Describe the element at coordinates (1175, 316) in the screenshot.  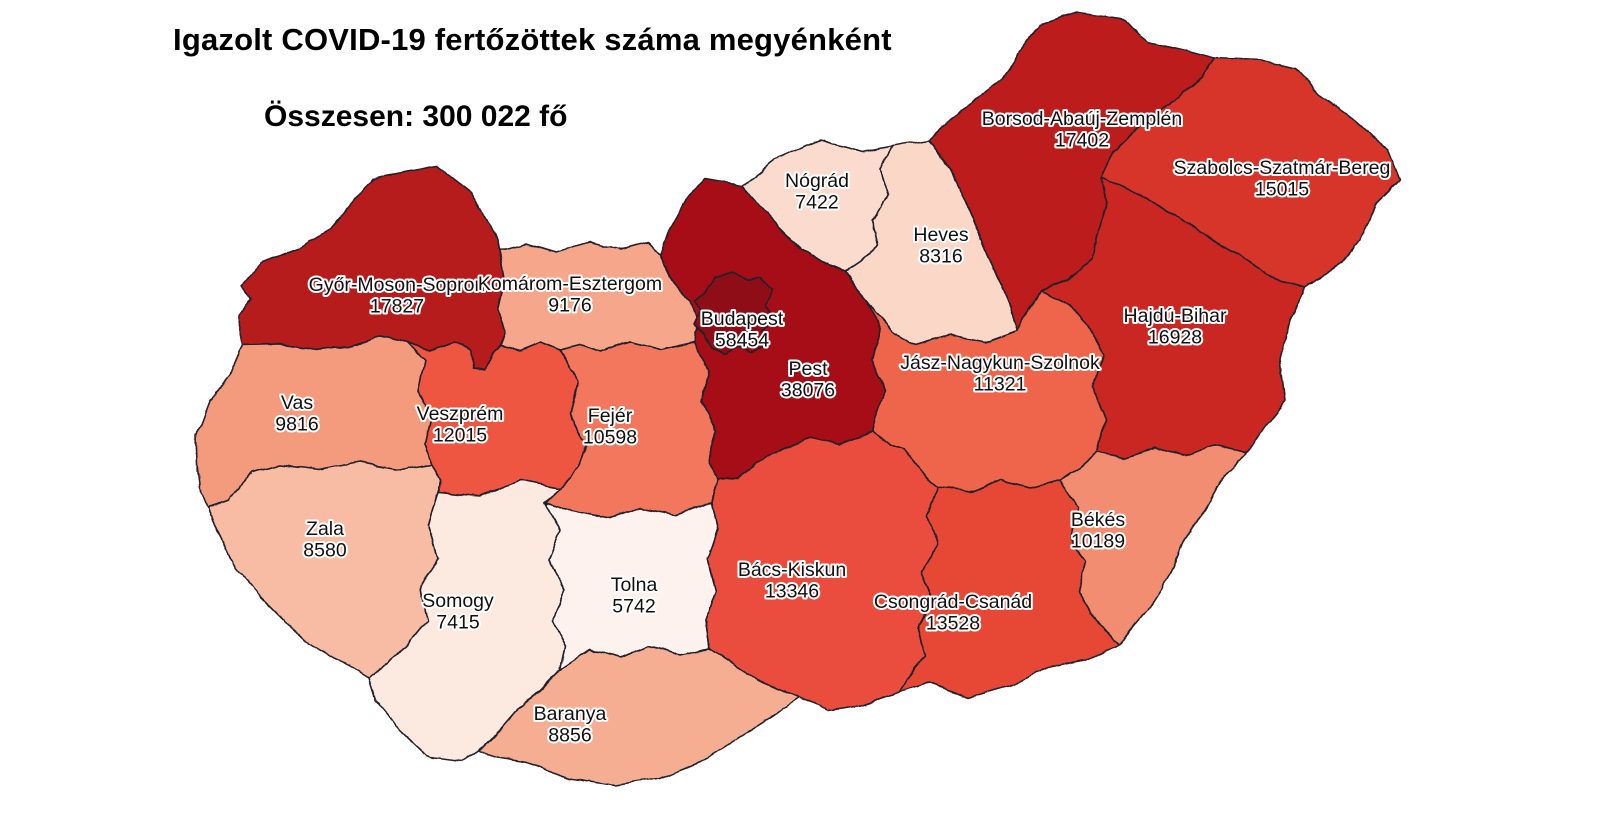
I see `county-name: Hajdú-Bihar` at that location.